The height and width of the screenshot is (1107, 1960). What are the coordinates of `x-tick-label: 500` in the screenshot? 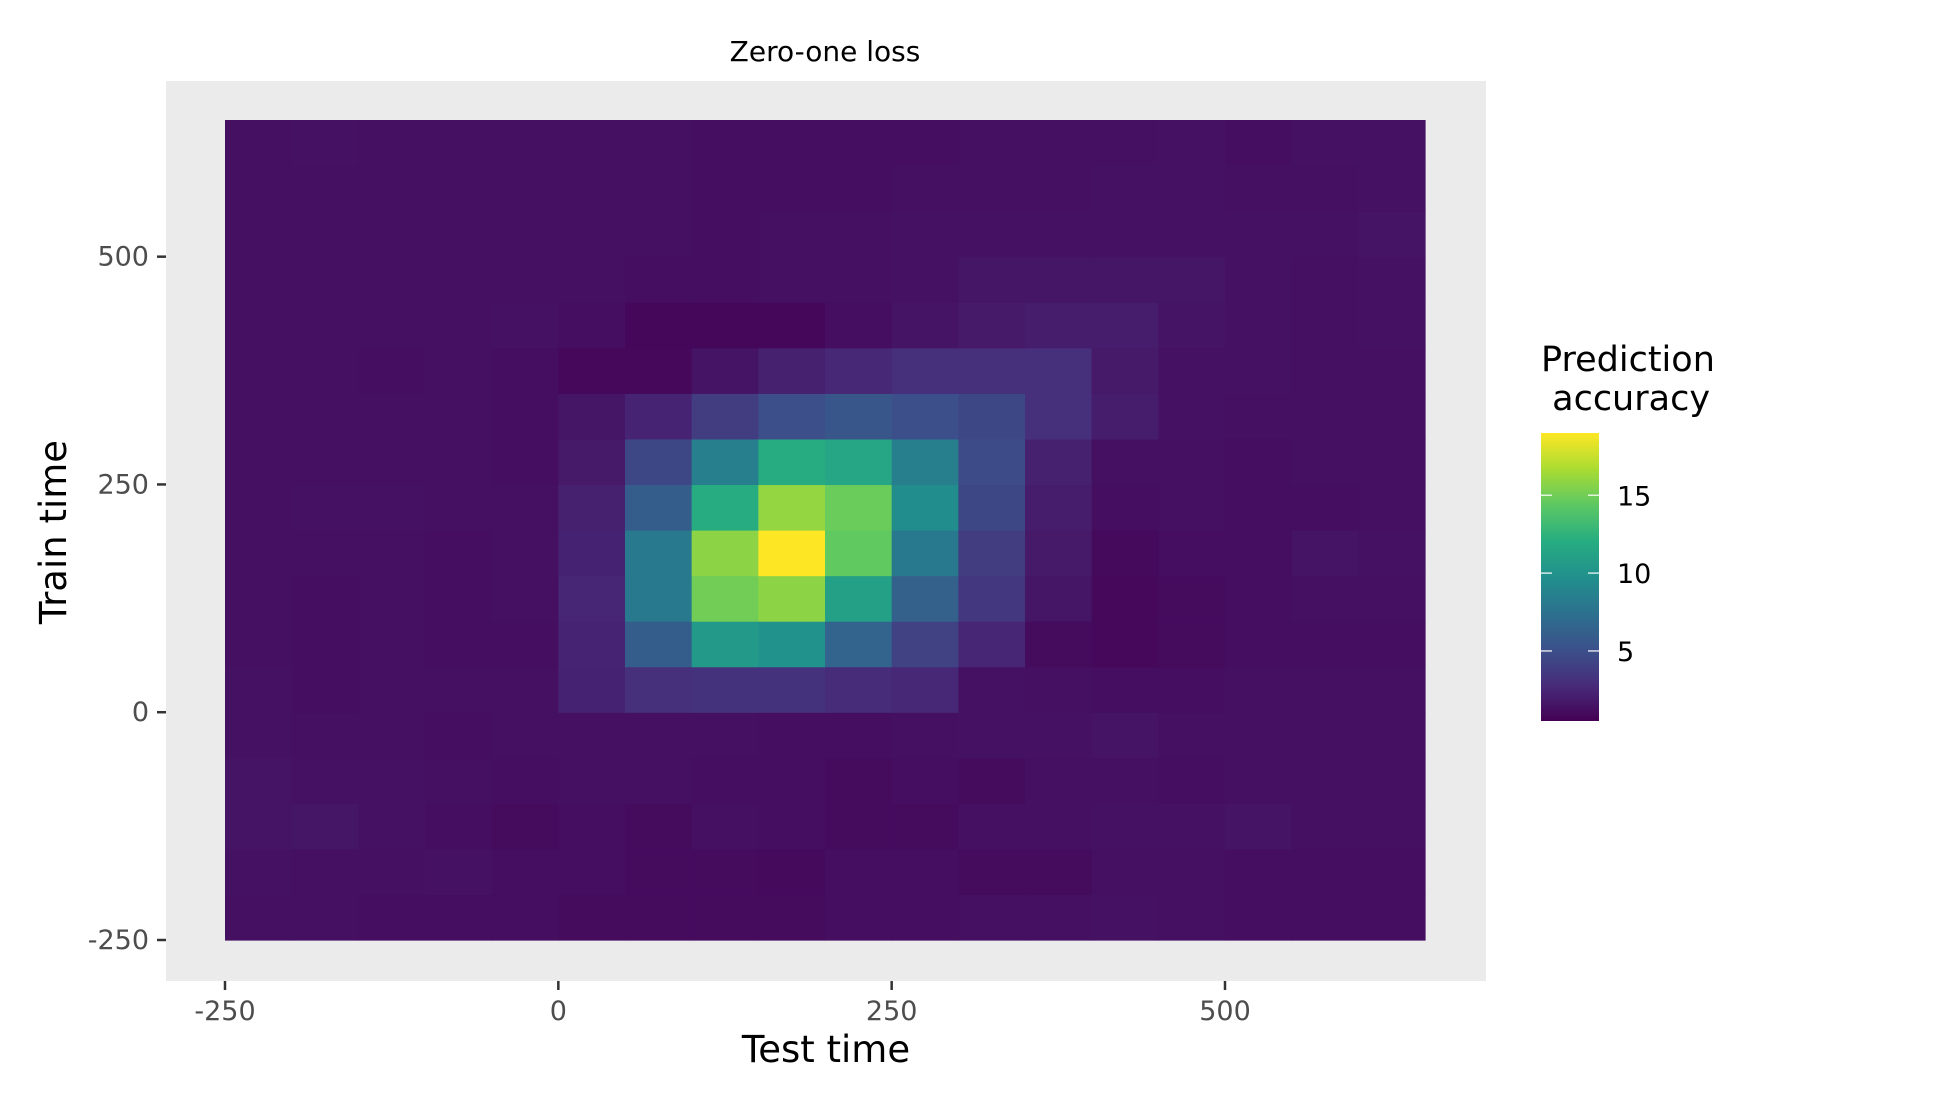 It's located at (1225, 1011).